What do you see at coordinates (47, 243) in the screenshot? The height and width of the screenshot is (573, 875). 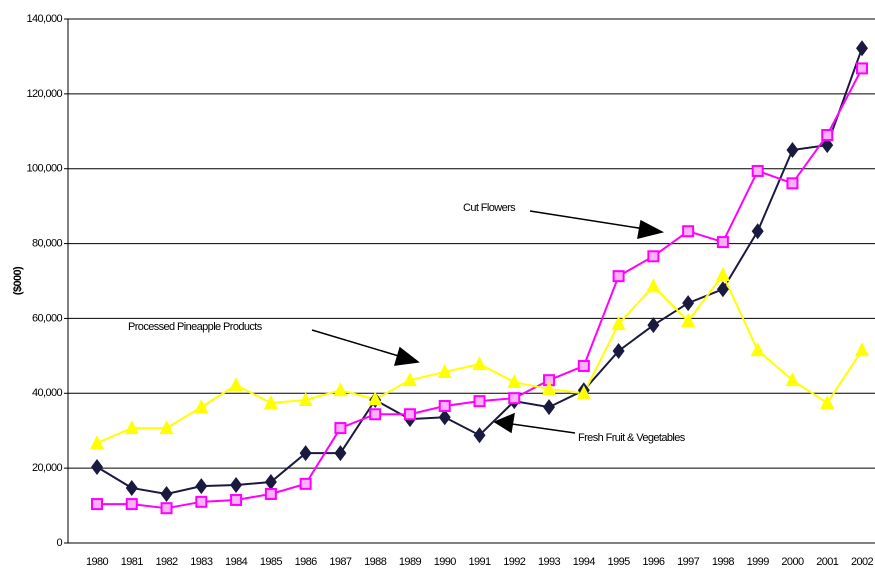 I see `y-tick-label: 80,000` at bounding box center [47, 243].